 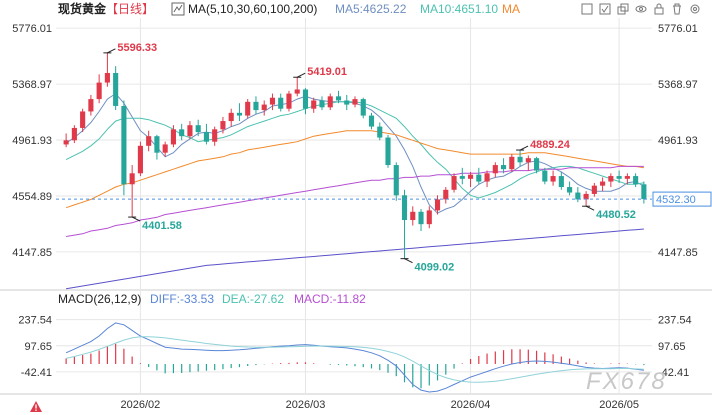 I want to click on price-annotation-label: 5596.33, so click(x=137, y=48).